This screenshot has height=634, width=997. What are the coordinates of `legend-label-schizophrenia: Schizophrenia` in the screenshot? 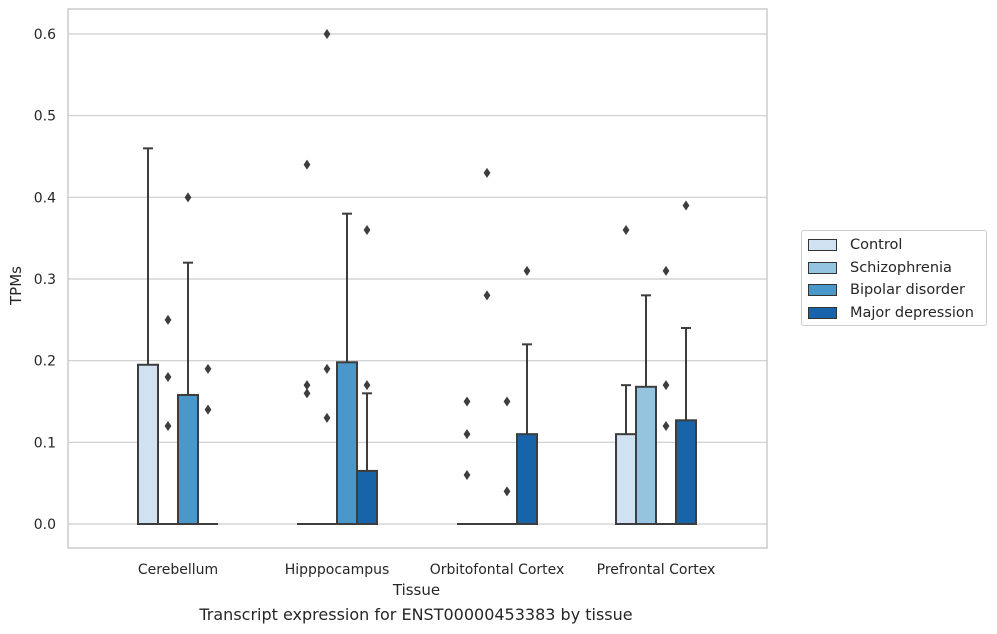 It's located at (901, 267).